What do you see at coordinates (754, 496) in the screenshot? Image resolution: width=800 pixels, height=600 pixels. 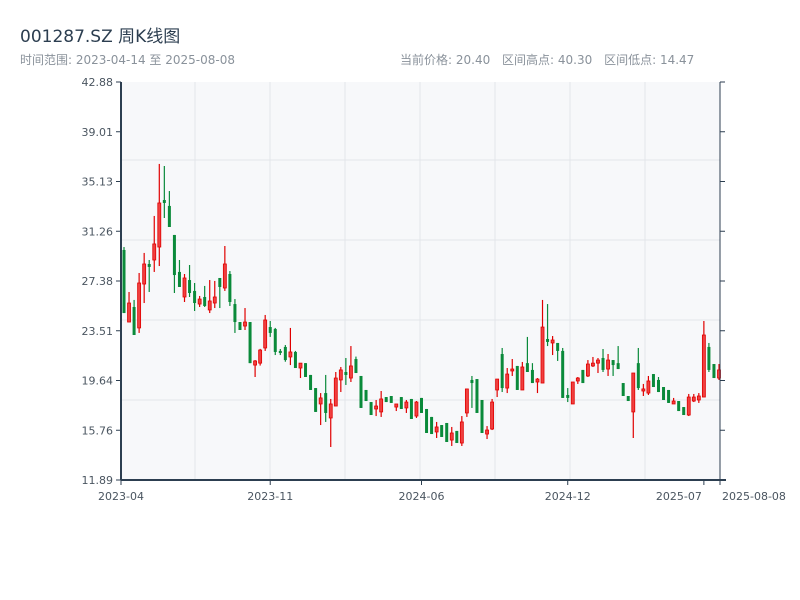 I see `x-tick-label: 2025-08-08` at bounding box center [754, 496].